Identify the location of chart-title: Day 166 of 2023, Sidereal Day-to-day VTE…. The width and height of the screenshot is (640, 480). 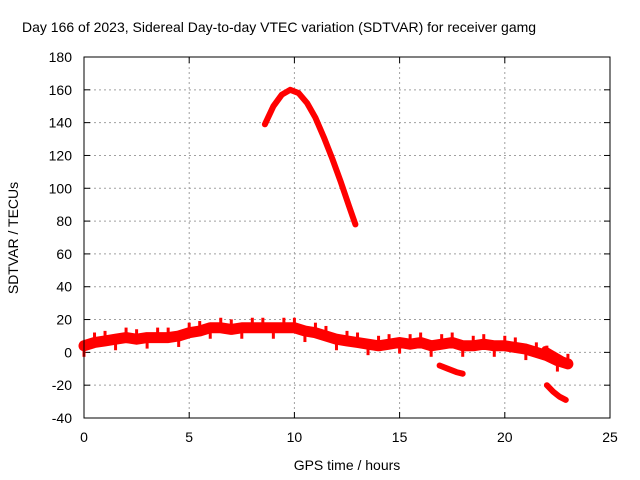
(279, 27).